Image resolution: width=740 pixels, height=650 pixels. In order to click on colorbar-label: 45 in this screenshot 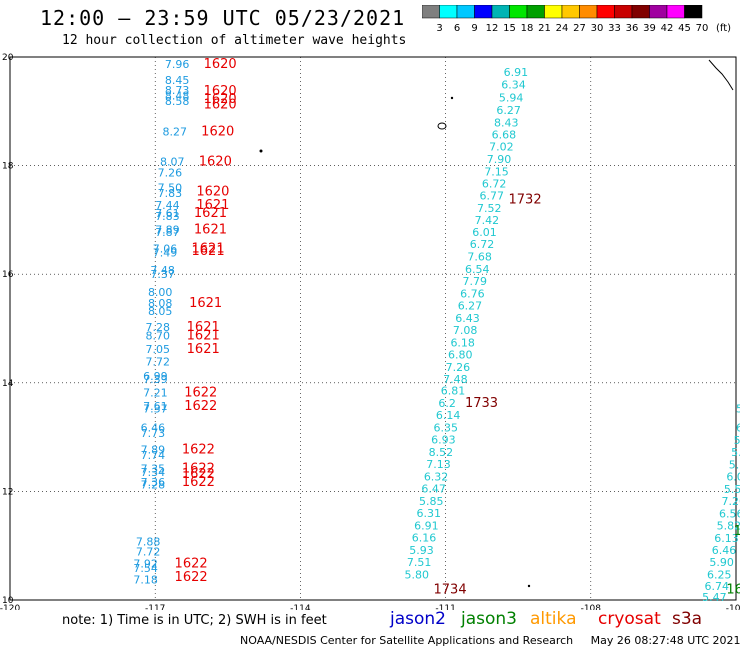, I will do `click(684, 28)`.